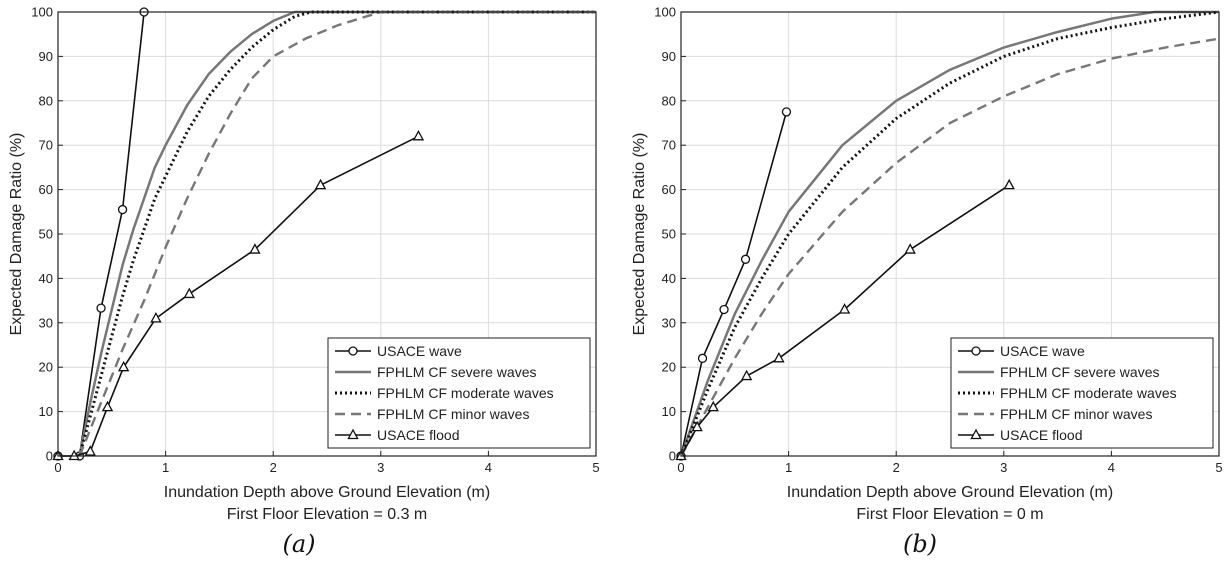 The height and width of the screenshot is (565, 1225). What do you see at coordinates (1003, 467) in the screenshot?
I see `chart-b-x-tick-label: 3` at bounding box center [1003, 467].